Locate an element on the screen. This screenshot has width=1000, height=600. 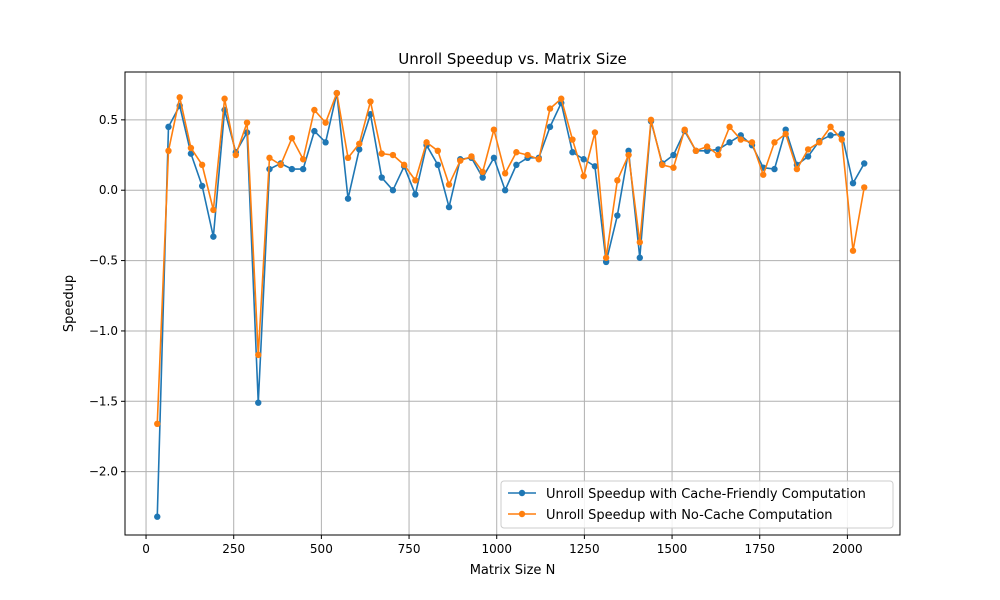
x-tick-label: 1750 is located at coordinates (759, 549).